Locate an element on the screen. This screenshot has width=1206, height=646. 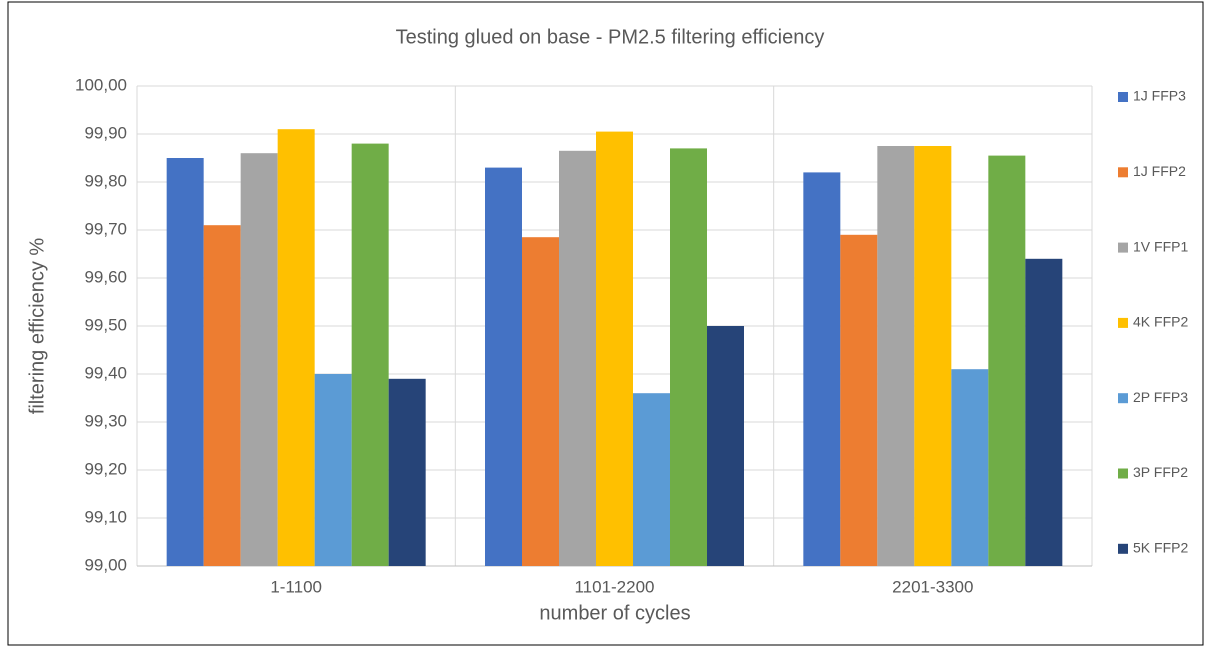
y-tick-label: 99,50 is located at coordinates (105, 324).